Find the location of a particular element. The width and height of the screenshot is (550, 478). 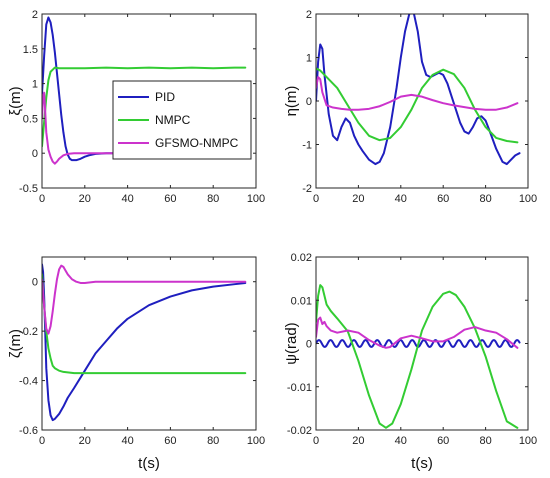

y-axis-label: ψ(rad) is located at coordinates (291, 343).